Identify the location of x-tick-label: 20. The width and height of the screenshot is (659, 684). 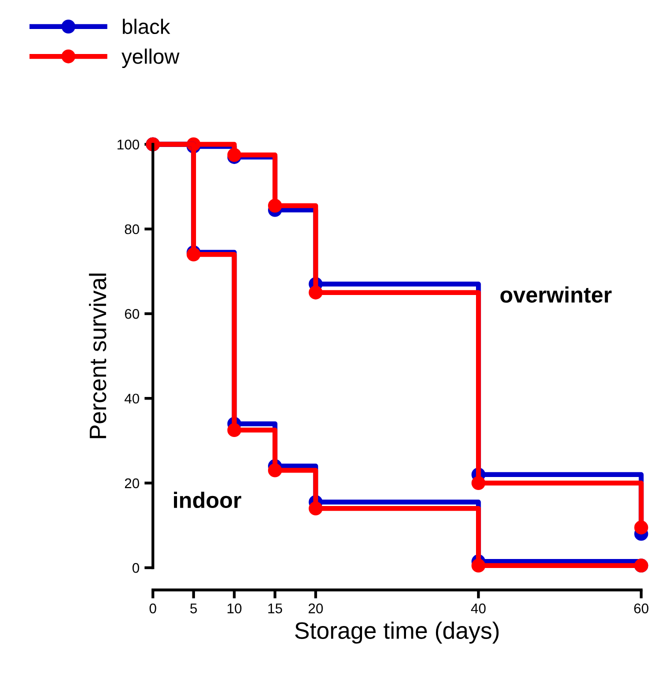
(315, 609).